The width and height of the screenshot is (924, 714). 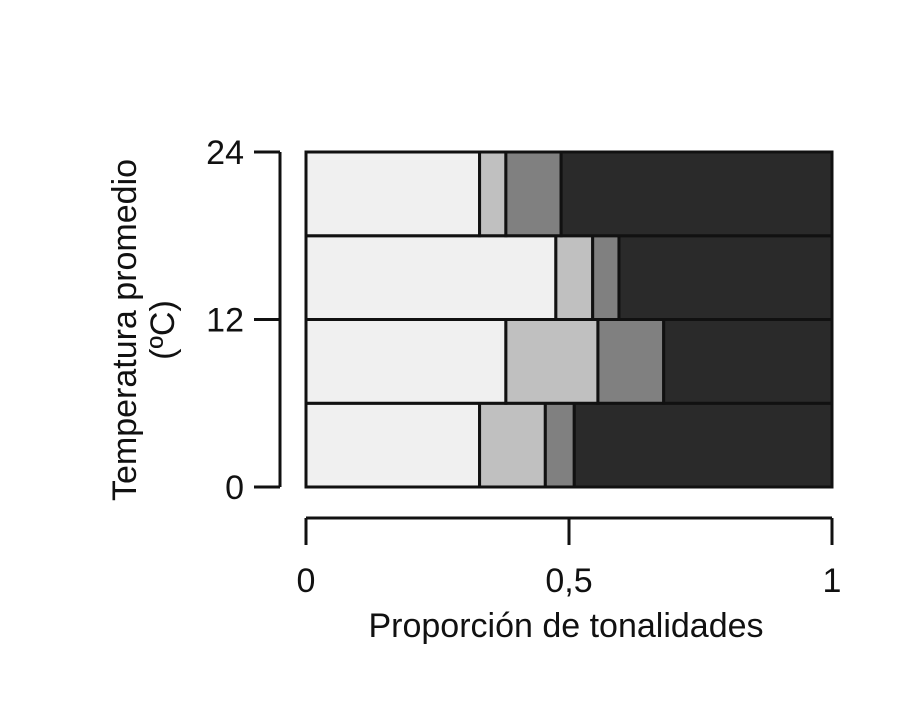 What do you see at coordinates (234, 488) in the screenshot?
I see `y-tick-label: 0` at bounding box center [234, 488].